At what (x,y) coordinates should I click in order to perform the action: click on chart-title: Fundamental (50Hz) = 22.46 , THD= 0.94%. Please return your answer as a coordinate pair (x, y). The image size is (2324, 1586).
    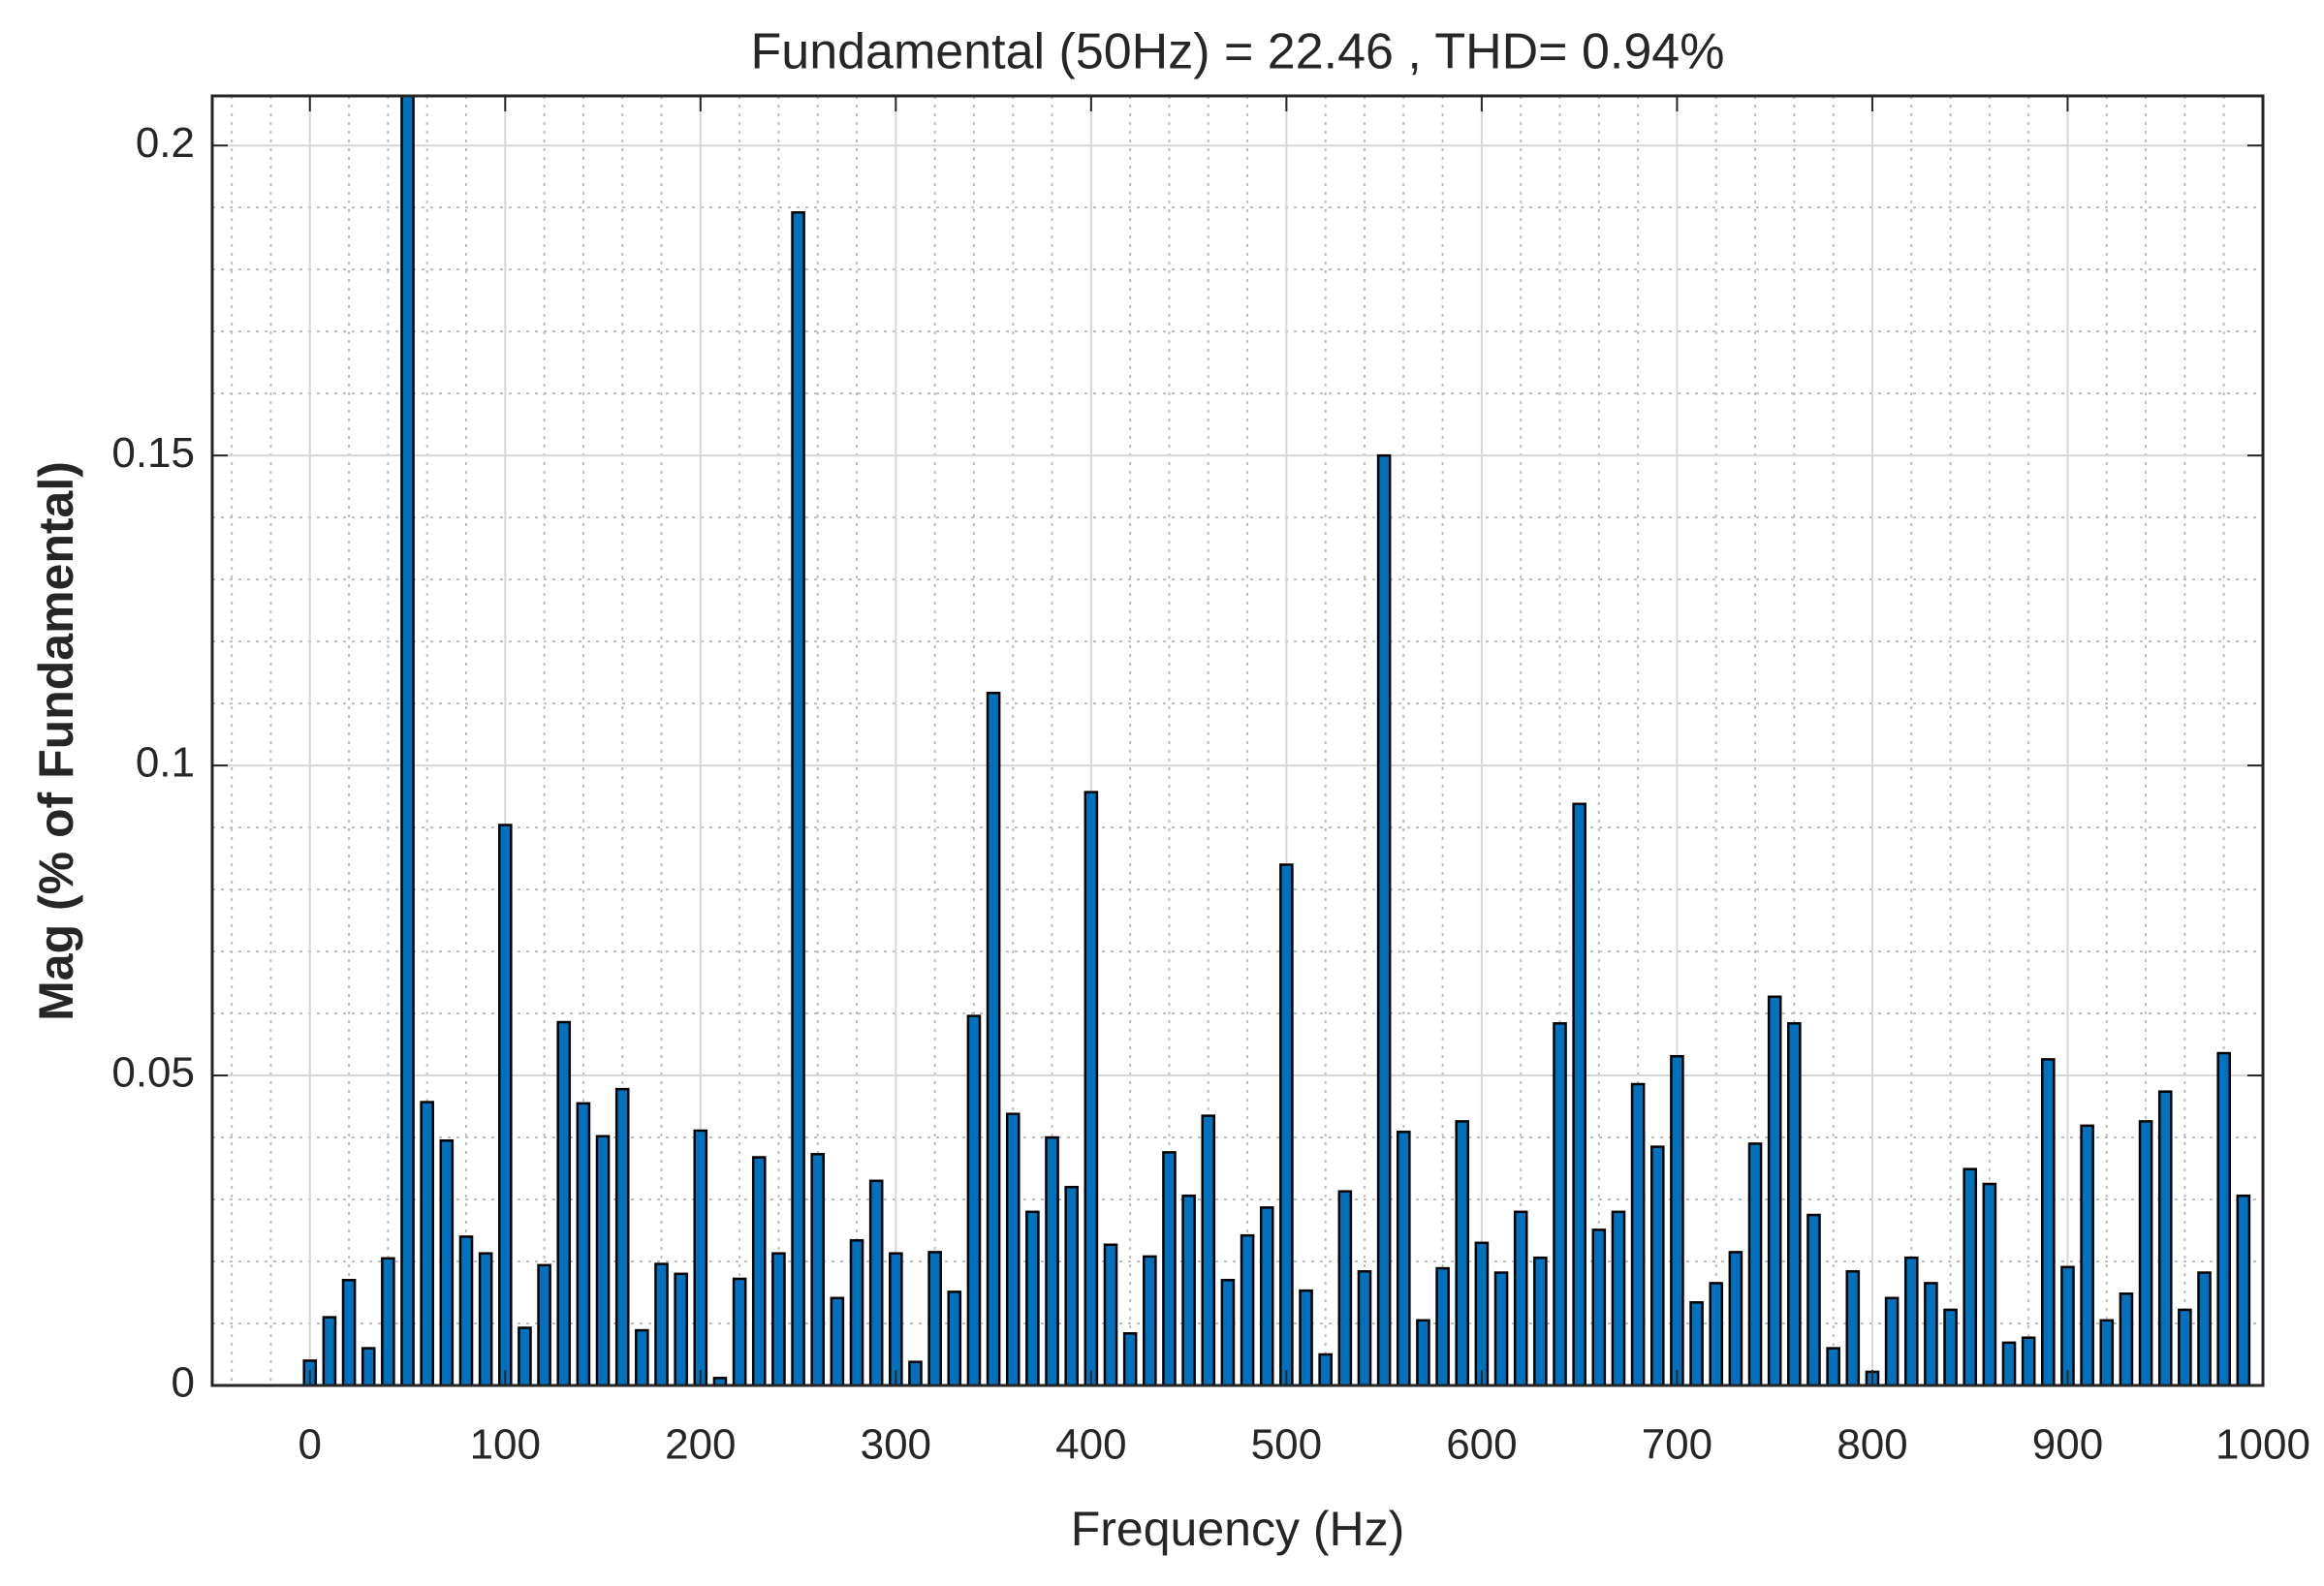
    Looking at the image, I should click on (1238, 52).